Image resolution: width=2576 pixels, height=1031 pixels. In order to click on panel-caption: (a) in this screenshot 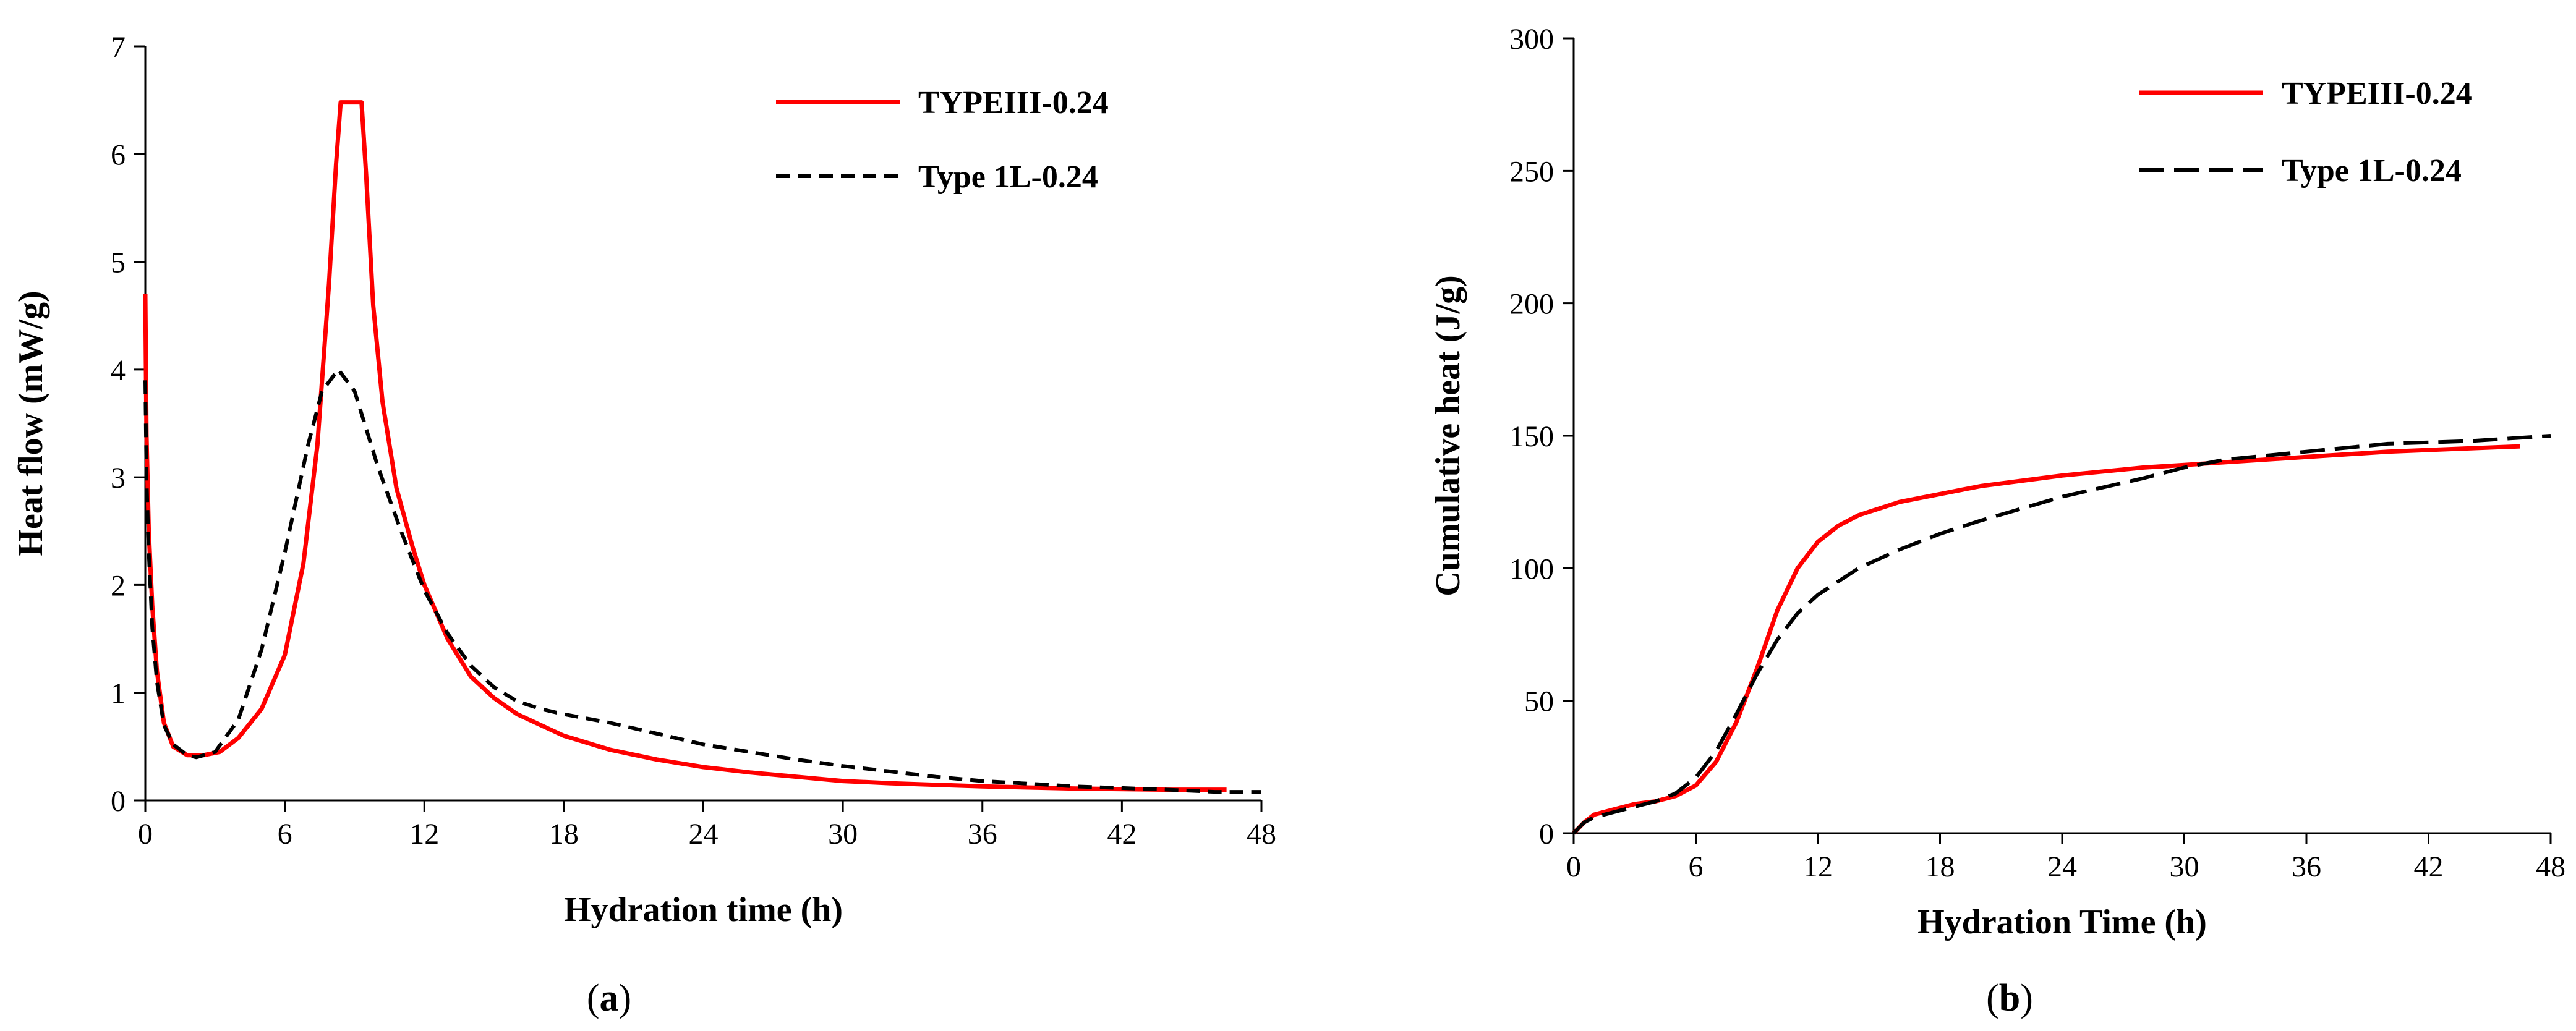, I will do `click(609, 998)`.